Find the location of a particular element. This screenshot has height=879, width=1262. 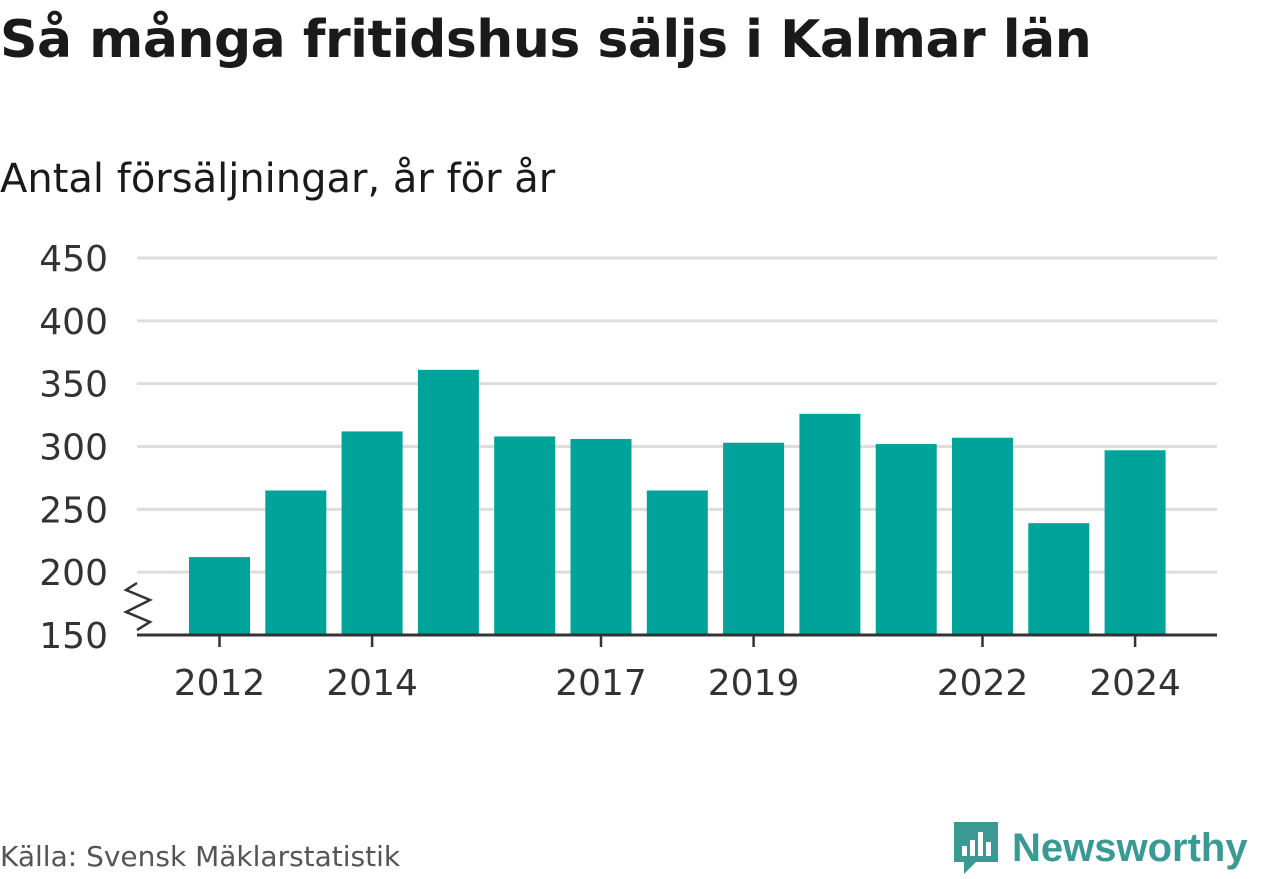

bar-2018 is located at coordinates (677, 562).